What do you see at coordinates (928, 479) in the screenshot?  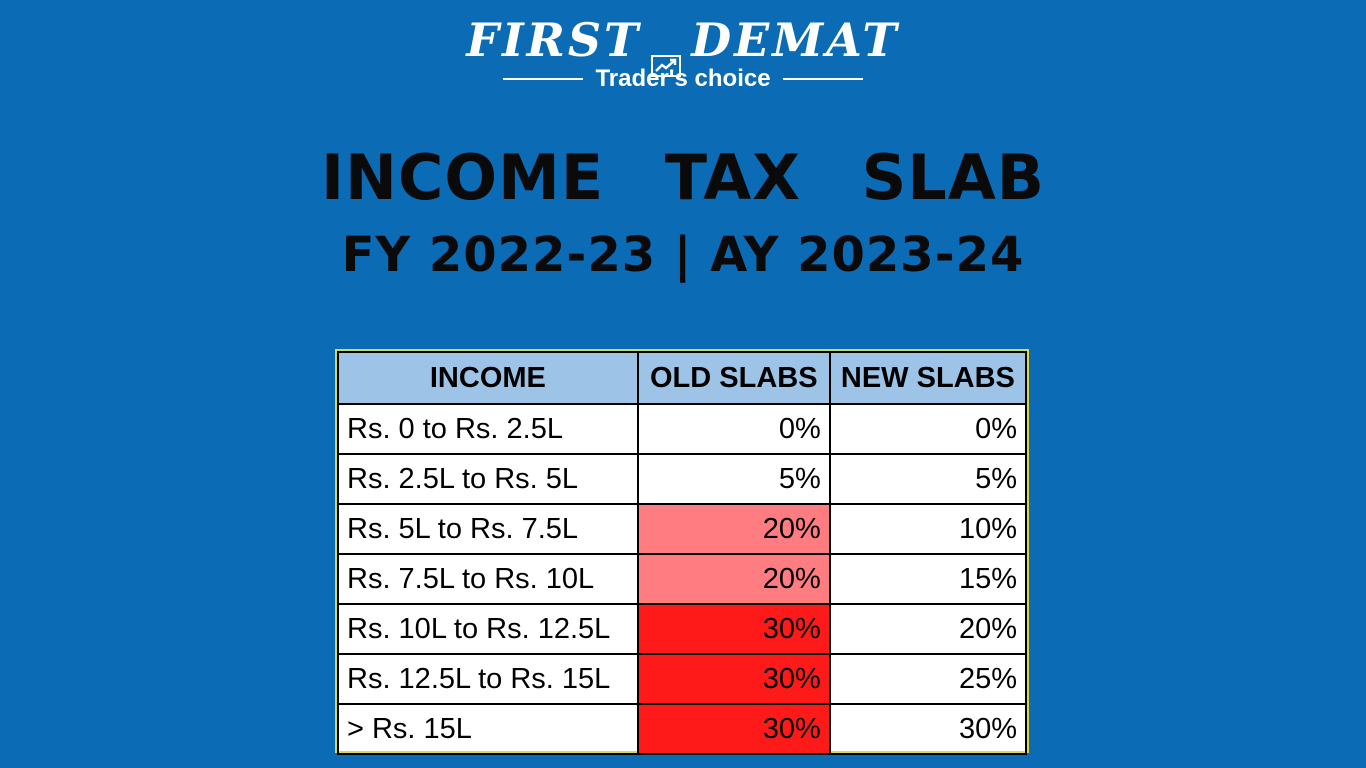 I see `new-slab-rate-cell: 5%` at bounding box center [928, 479].